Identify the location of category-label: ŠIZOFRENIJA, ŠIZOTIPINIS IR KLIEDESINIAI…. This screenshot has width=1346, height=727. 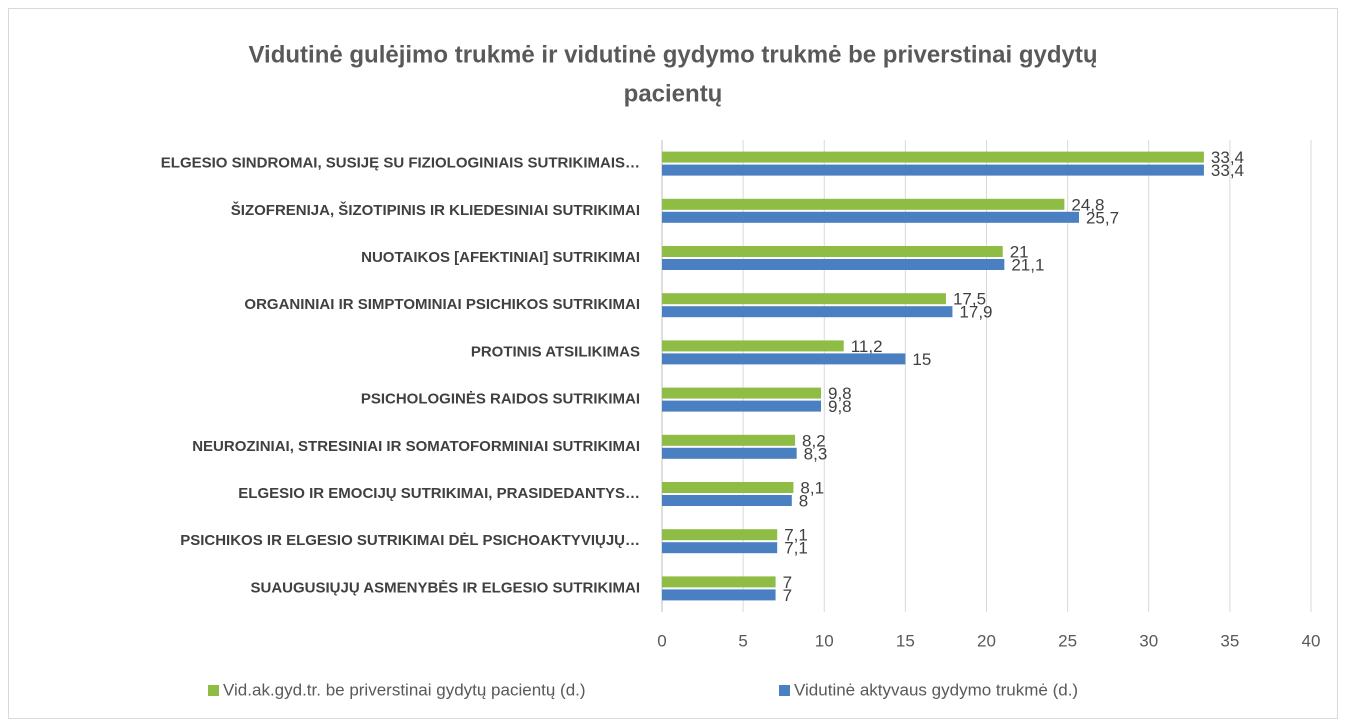
(435, 210).